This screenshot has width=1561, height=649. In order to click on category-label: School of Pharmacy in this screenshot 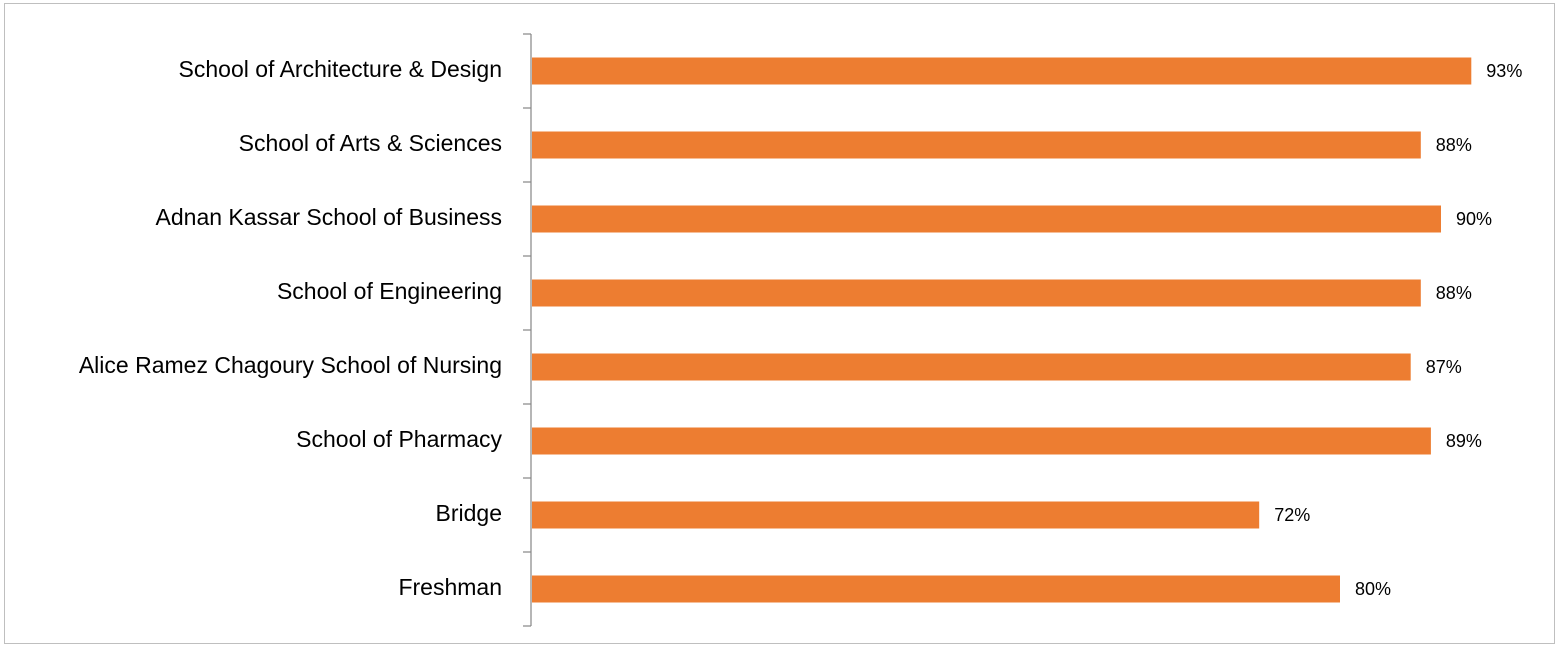, I will do `click(399, 439)`.